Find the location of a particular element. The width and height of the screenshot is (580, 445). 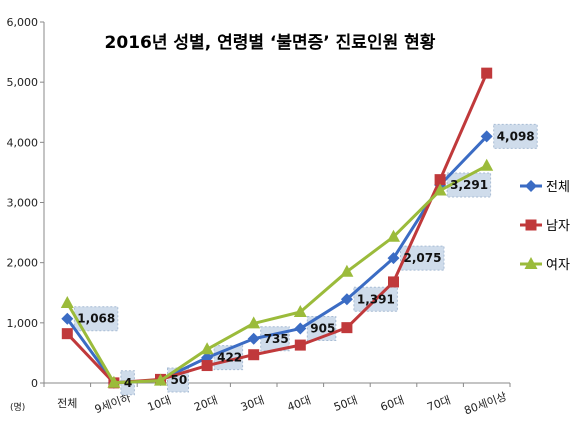

data-label: 1,068 is located at coordinates (96, 319).